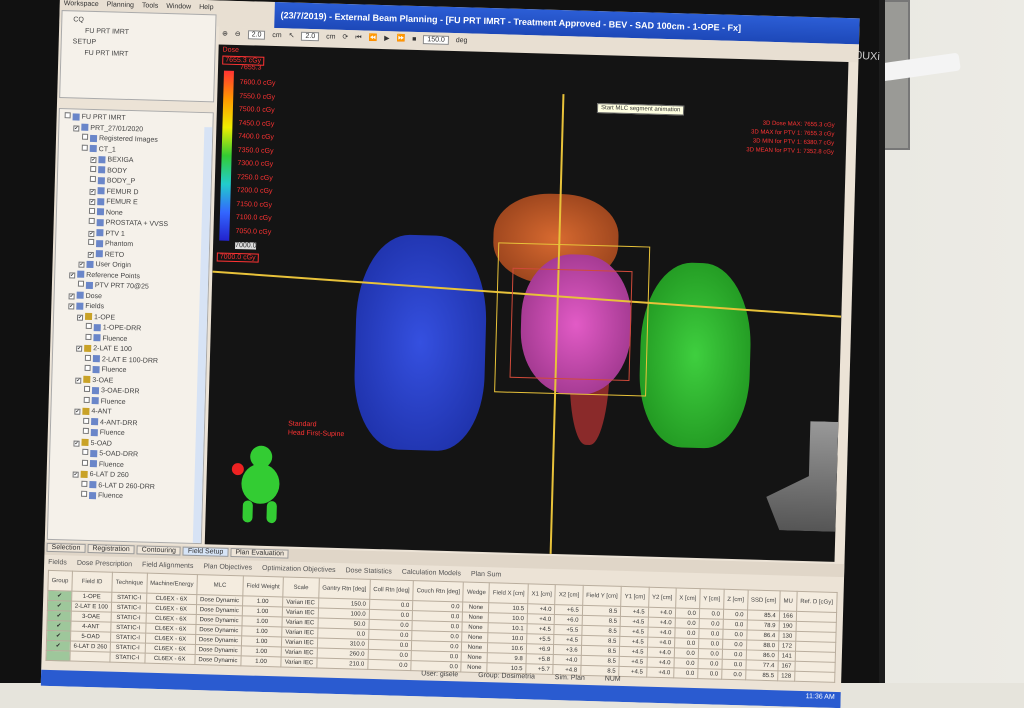 The width and height of the screenshot is (1024, 708). I want to click on menu-item: Tools, so click(150, 6).